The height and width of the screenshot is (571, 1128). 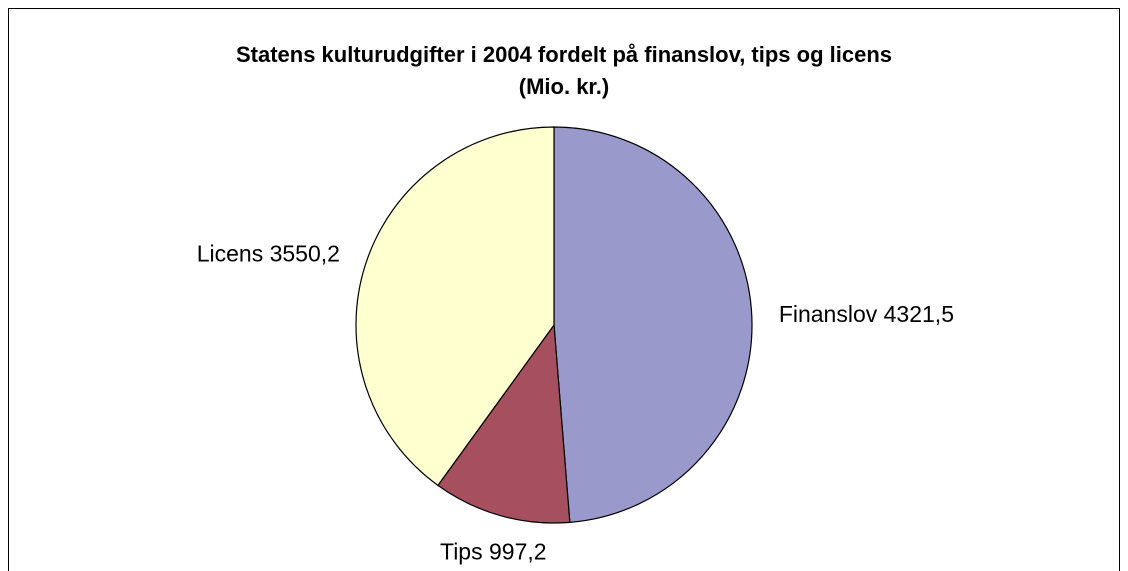 I want to click on slice-label: Licens 3550,2, so click(x=268, y=254).